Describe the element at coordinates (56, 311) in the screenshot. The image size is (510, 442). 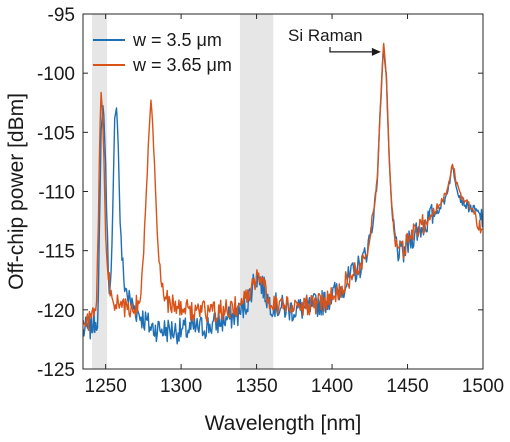
I see `y-tick-label: -120` at that location.